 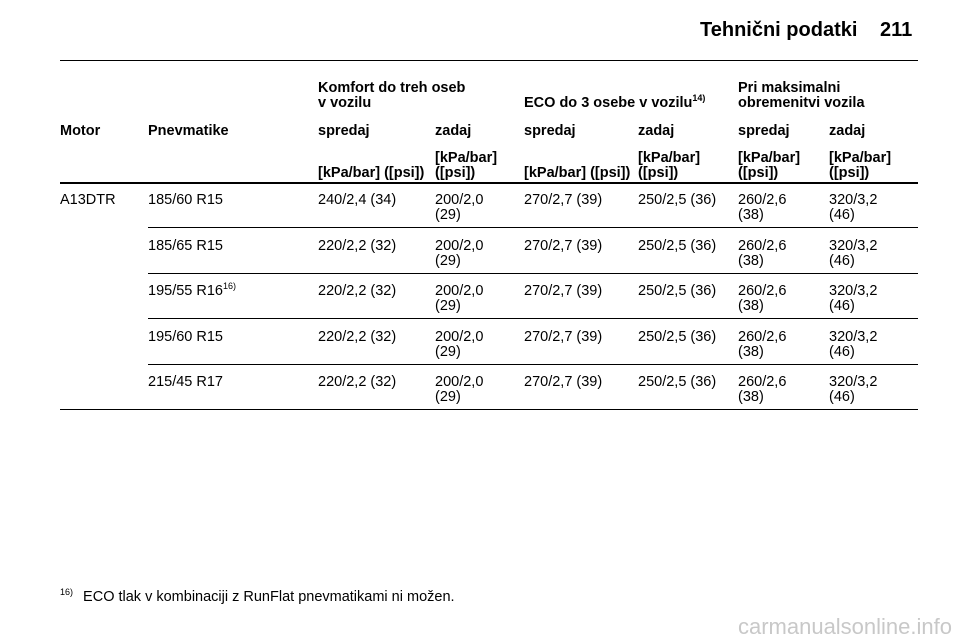 What do you see at coordinates (489, 183) in the screenshot?
I see `table-head-rule` at bounding box center [489, 183].